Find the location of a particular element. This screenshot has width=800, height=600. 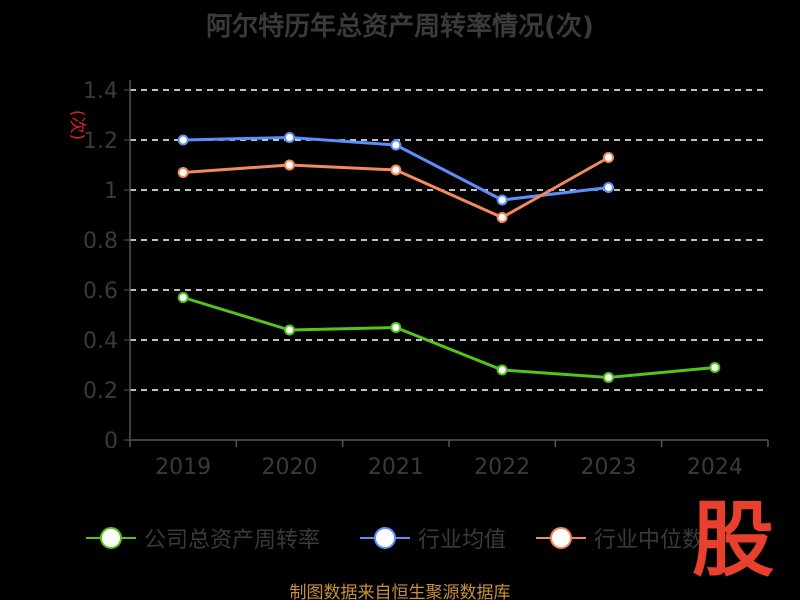

source-note: 制图数据来自恒生聚源数据库 is located at coordinates (400, 591).